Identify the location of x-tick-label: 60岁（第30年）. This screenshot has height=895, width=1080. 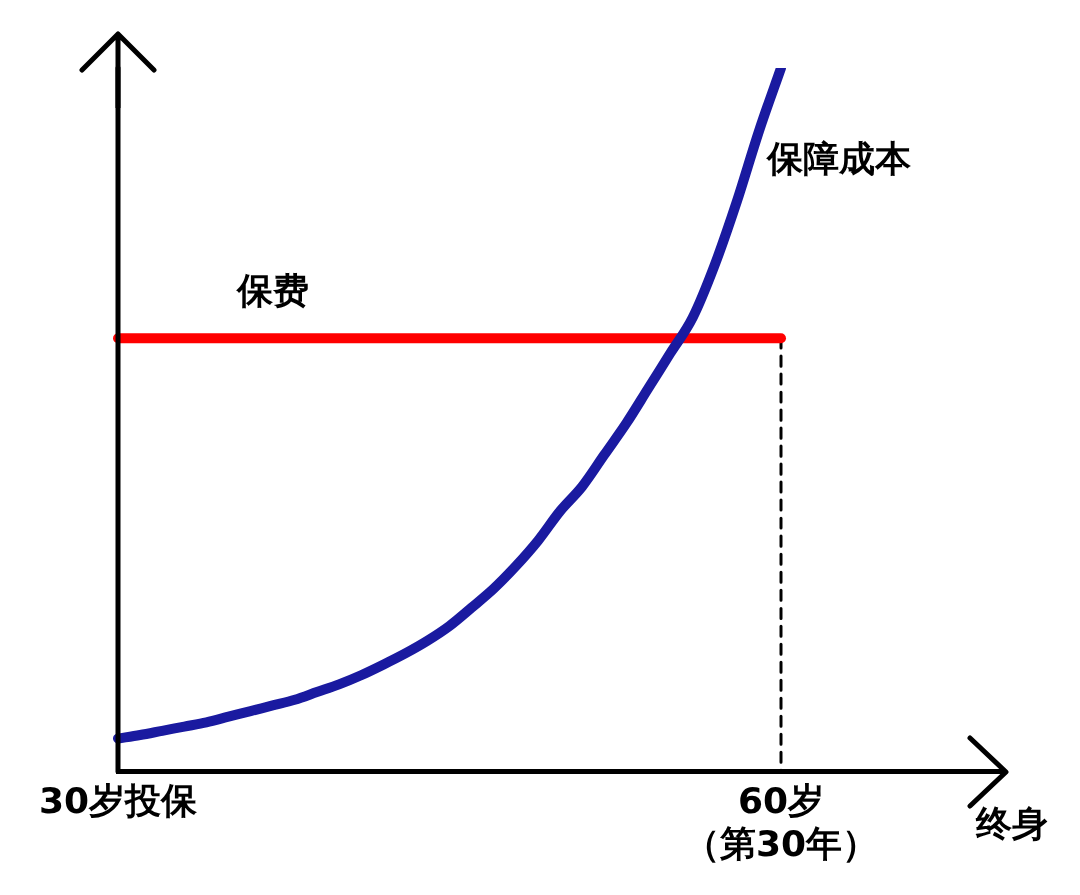
(781, 821).